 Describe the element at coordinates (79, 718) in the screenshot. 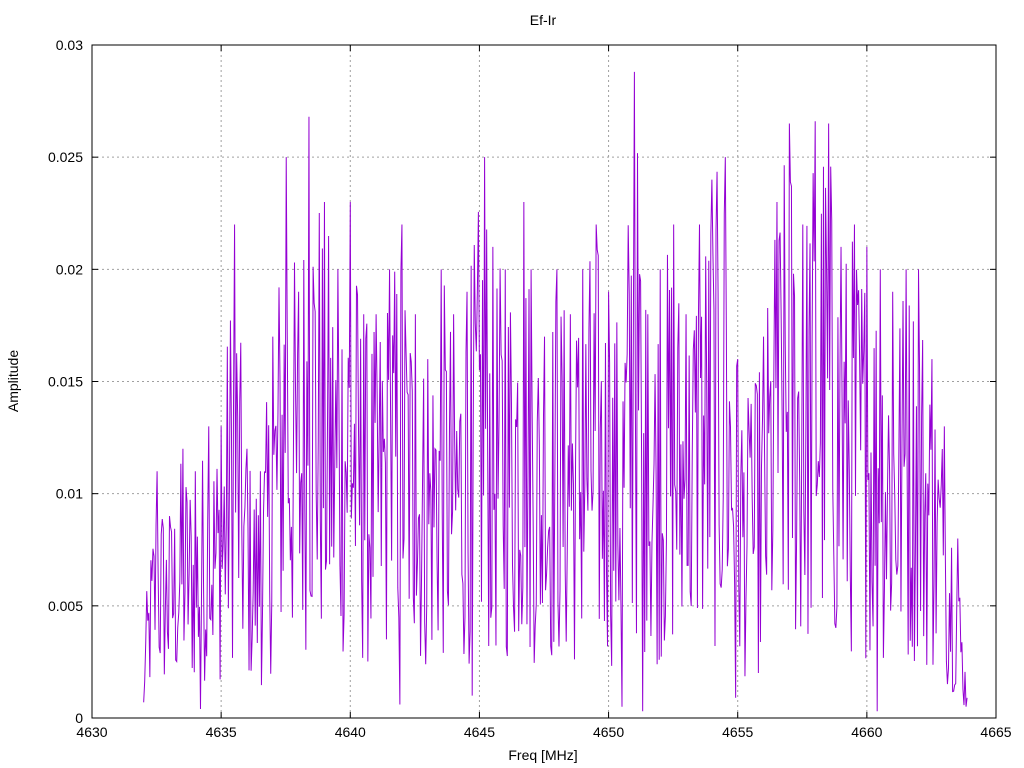

I see `y-tick-label: 0` at that location.